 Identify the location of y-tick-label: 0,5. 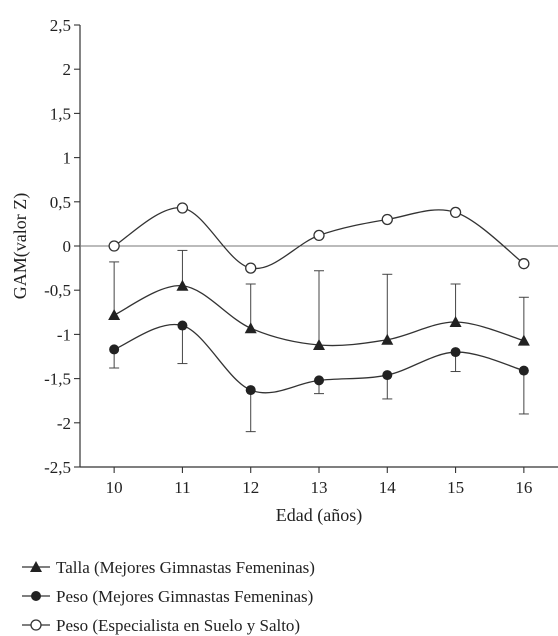
(60, 202).